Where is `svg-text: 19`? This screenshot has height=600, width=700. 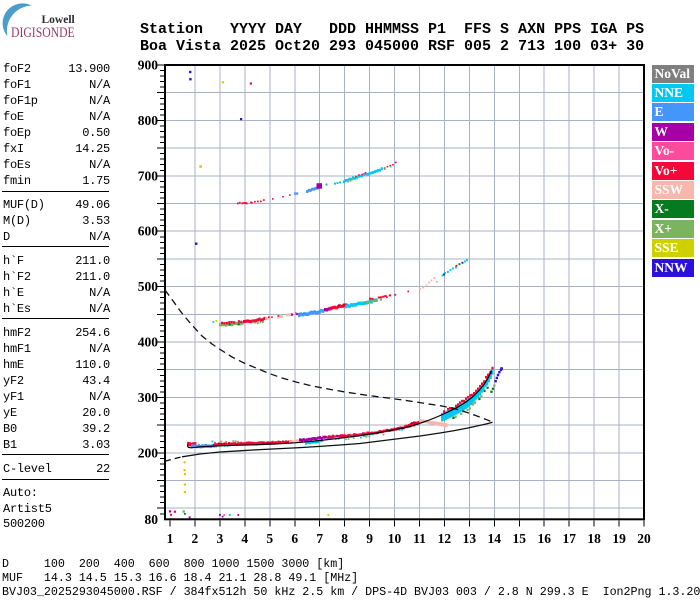
svg-text: 19 is located at coordinates (619, 538).